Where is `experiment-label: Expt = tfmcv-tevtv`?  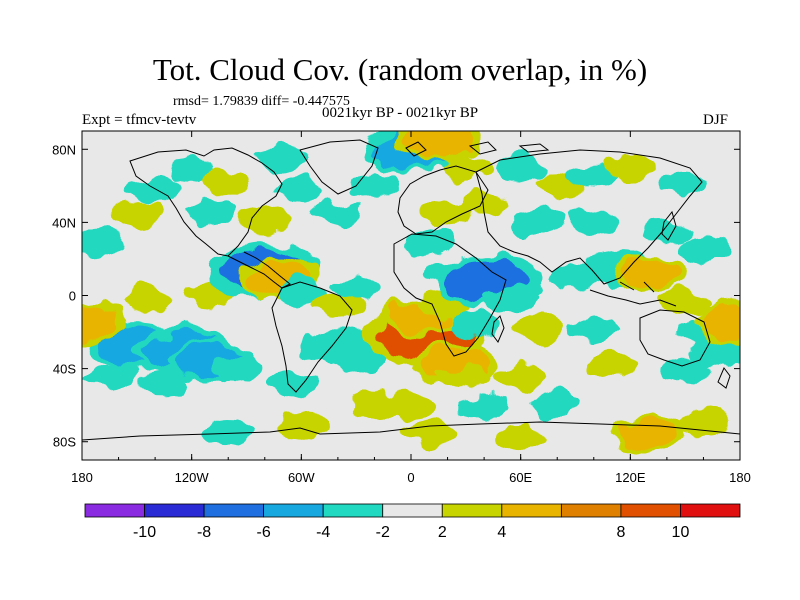
experiment-label: Expt = tfmcv-tevtv is located at coordinates (139, 120).